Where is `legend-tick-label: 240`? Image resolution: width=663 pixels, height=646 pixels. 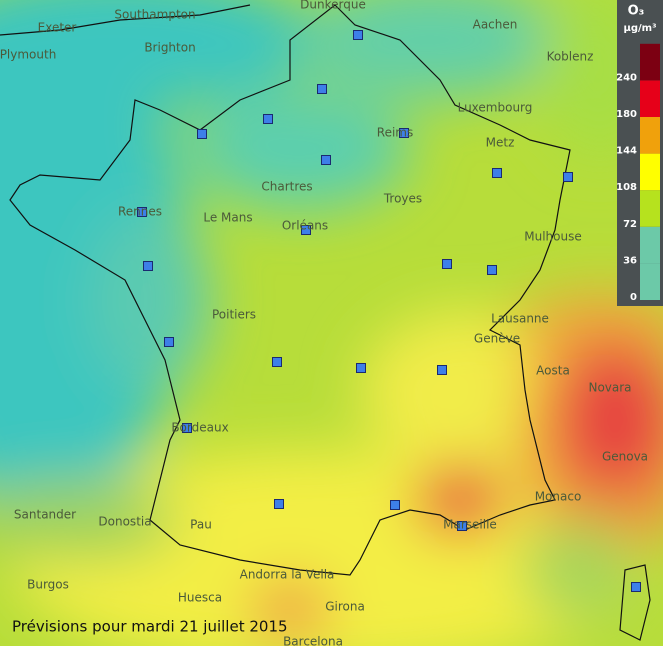
legend-tick-label: 240 is located at coordinates (626, 77).